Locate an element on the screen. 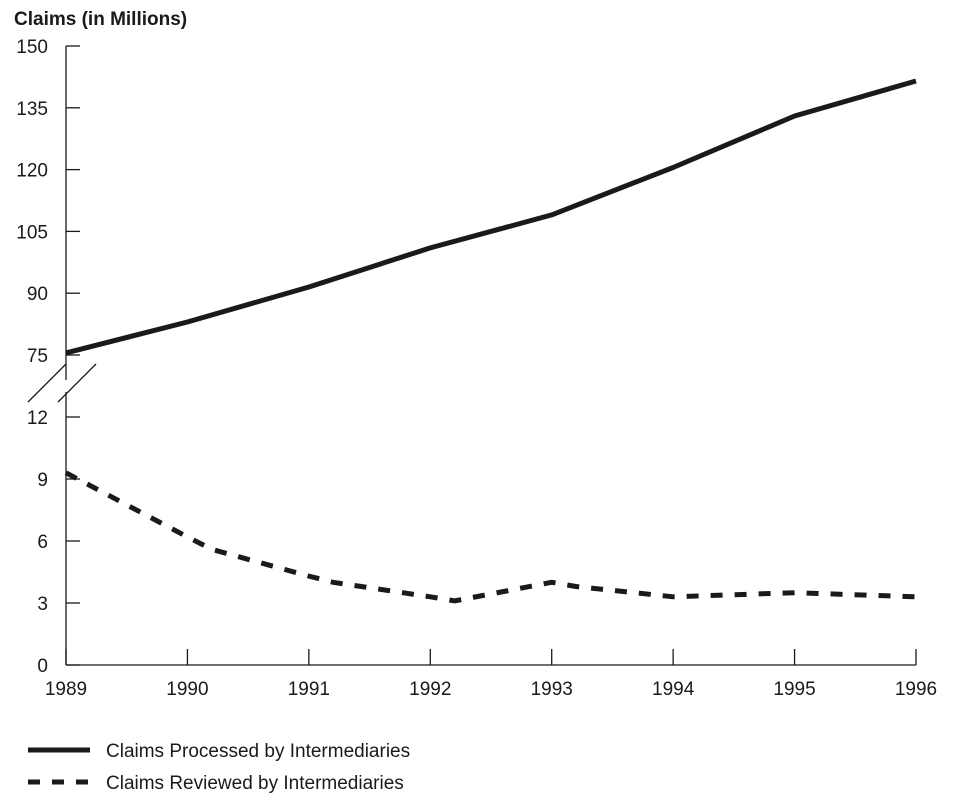  y-tick-label: 75 is located at coordinates (37, 356).